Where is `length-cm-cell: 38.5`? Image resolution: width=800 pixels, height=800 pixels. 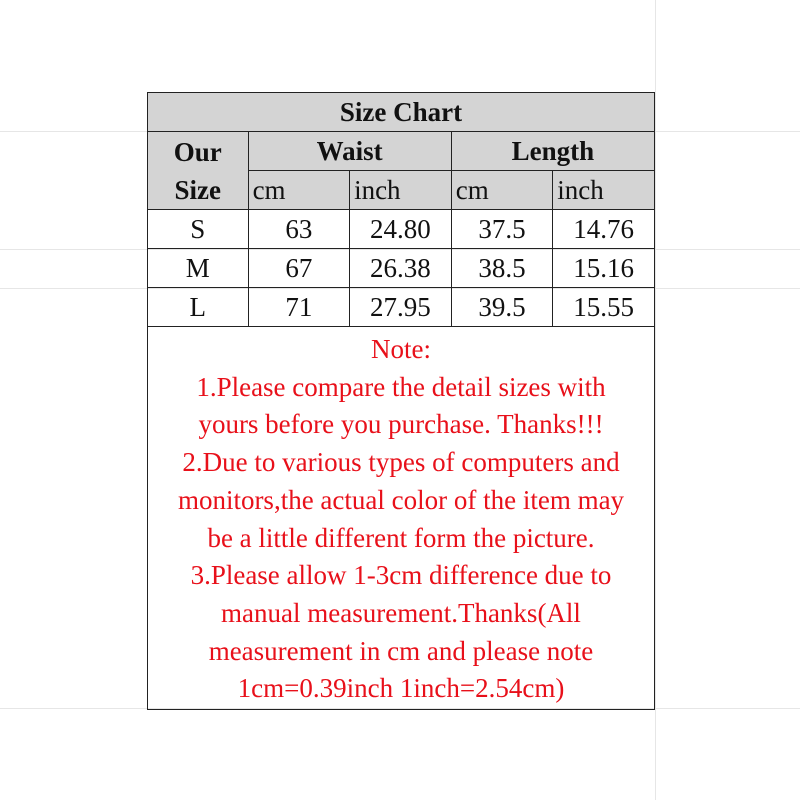
length-cm-cell: 38.5 is located at coordinates (502, 268).